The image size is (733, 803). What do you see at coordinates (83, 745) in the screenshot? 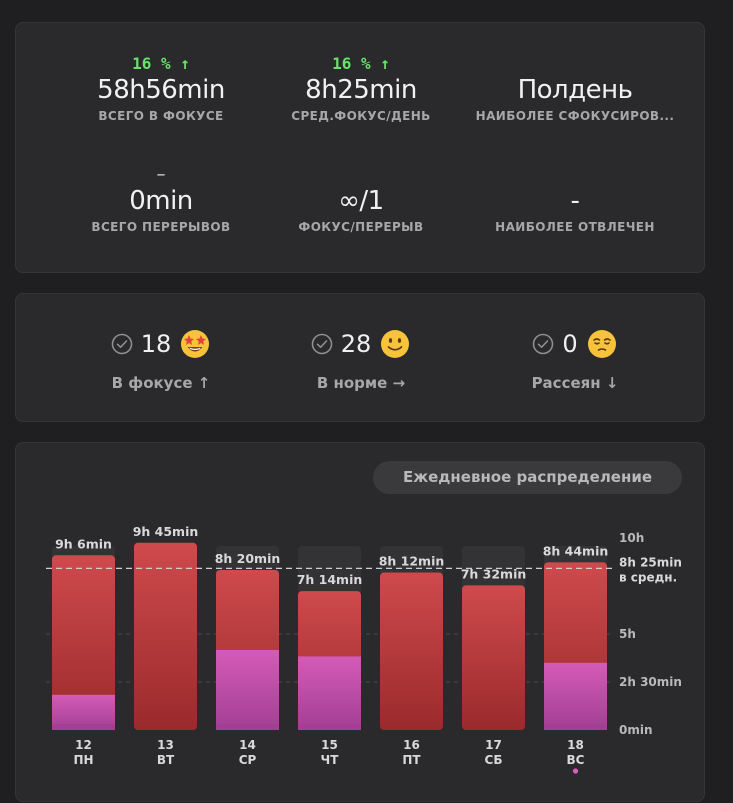
I see `x-tick-day: 12` at bounding box center [83, 745].